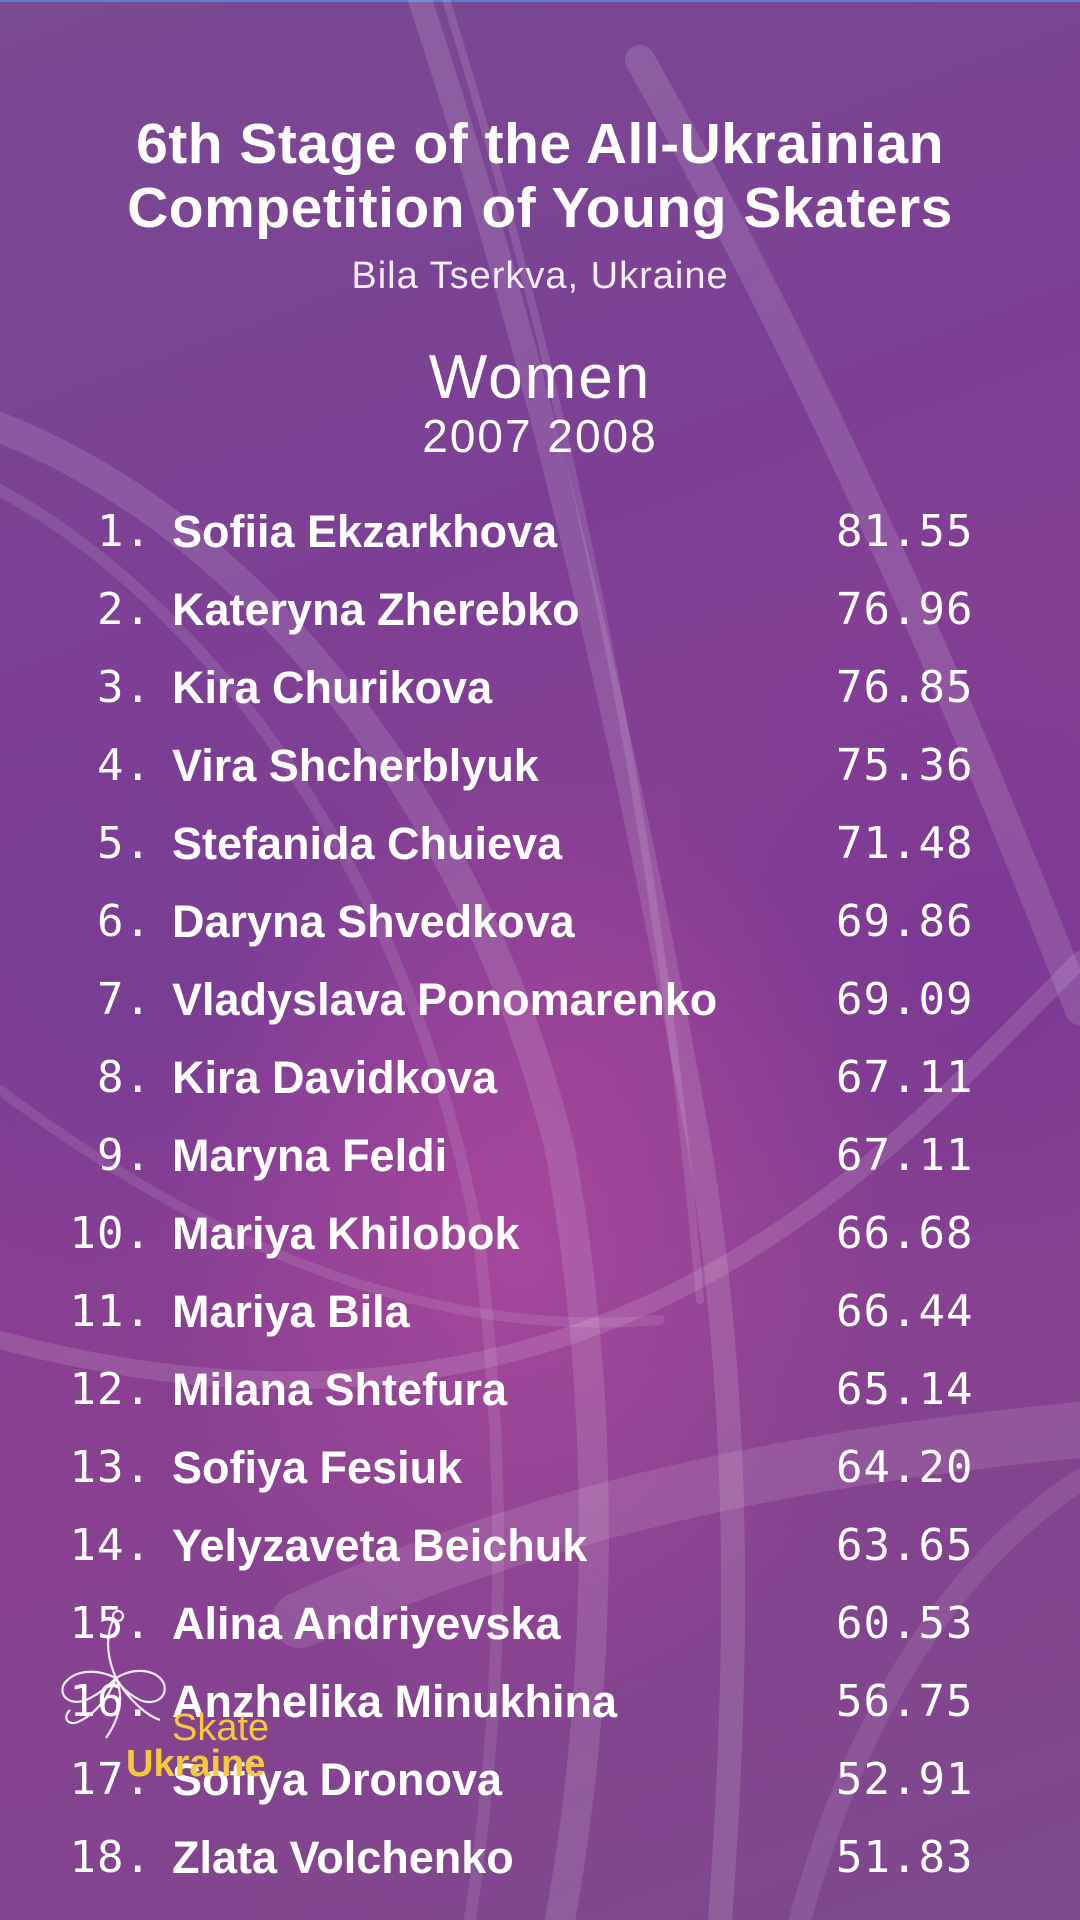  What do you see at coordinates (905, 921) in the screenshot?
I see `skater-score: 69.86` at bounding box center [905, 921].